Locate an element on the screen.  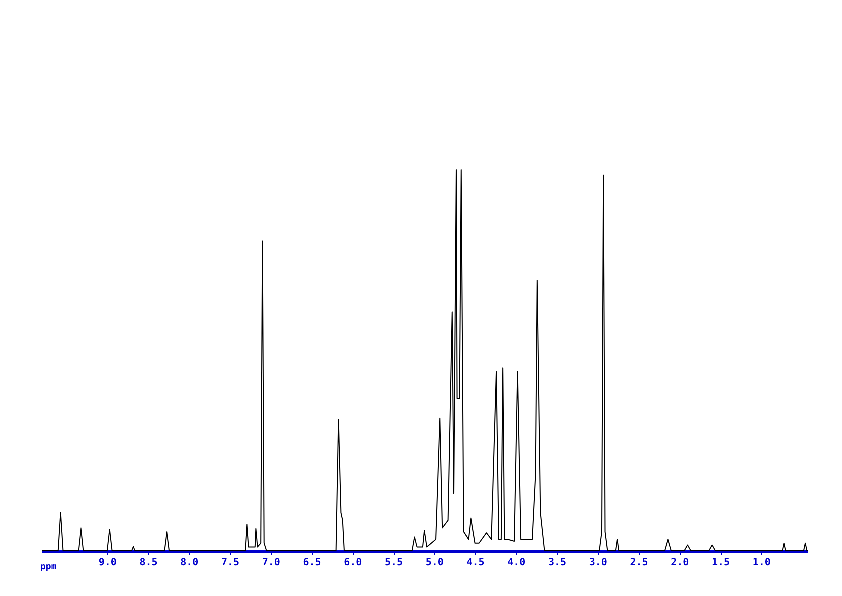
x-tick-label: 4.5 is located at coordinates (475, 563).